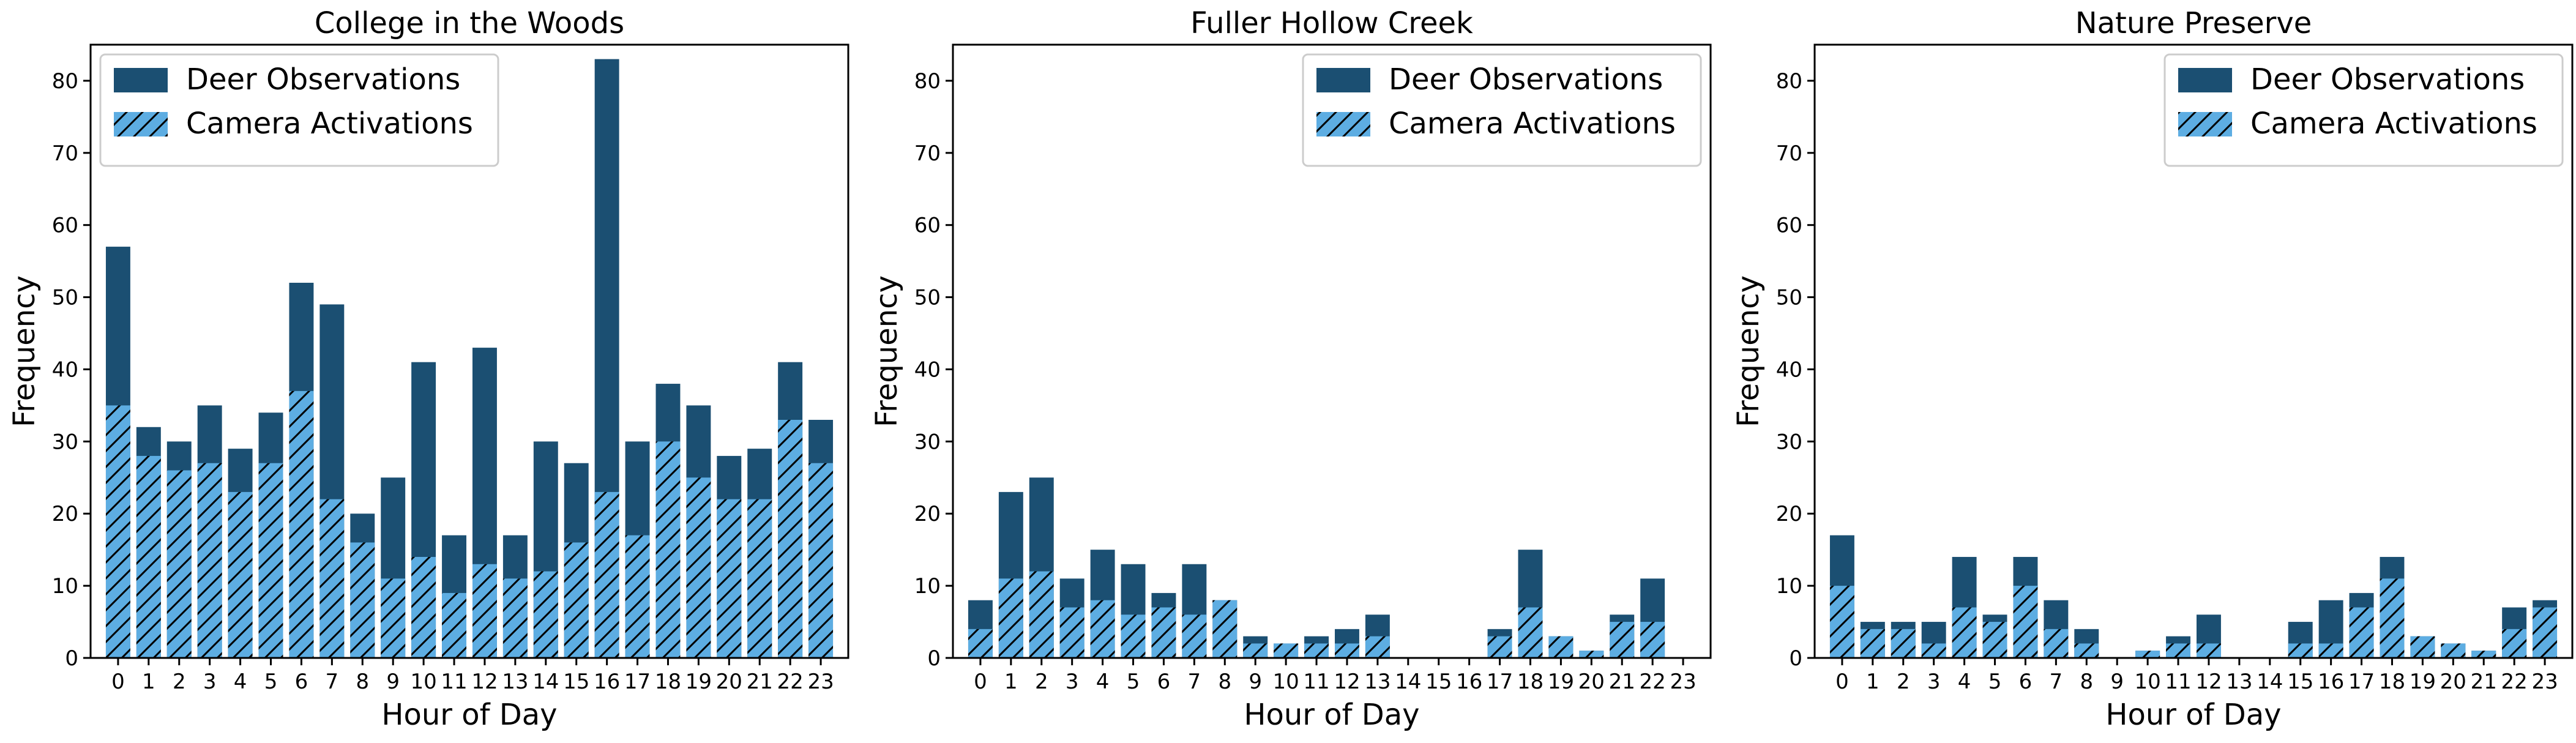  I want to click on legend-swatch-deer, so click(2205, 80).